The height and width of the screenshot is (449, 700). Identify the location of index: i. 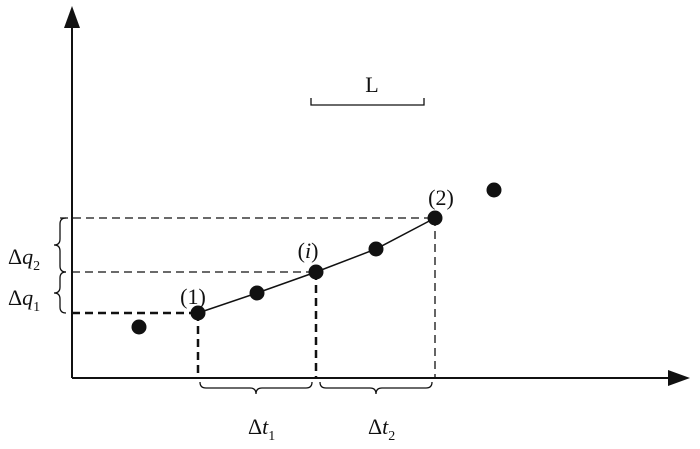
(308, 250).